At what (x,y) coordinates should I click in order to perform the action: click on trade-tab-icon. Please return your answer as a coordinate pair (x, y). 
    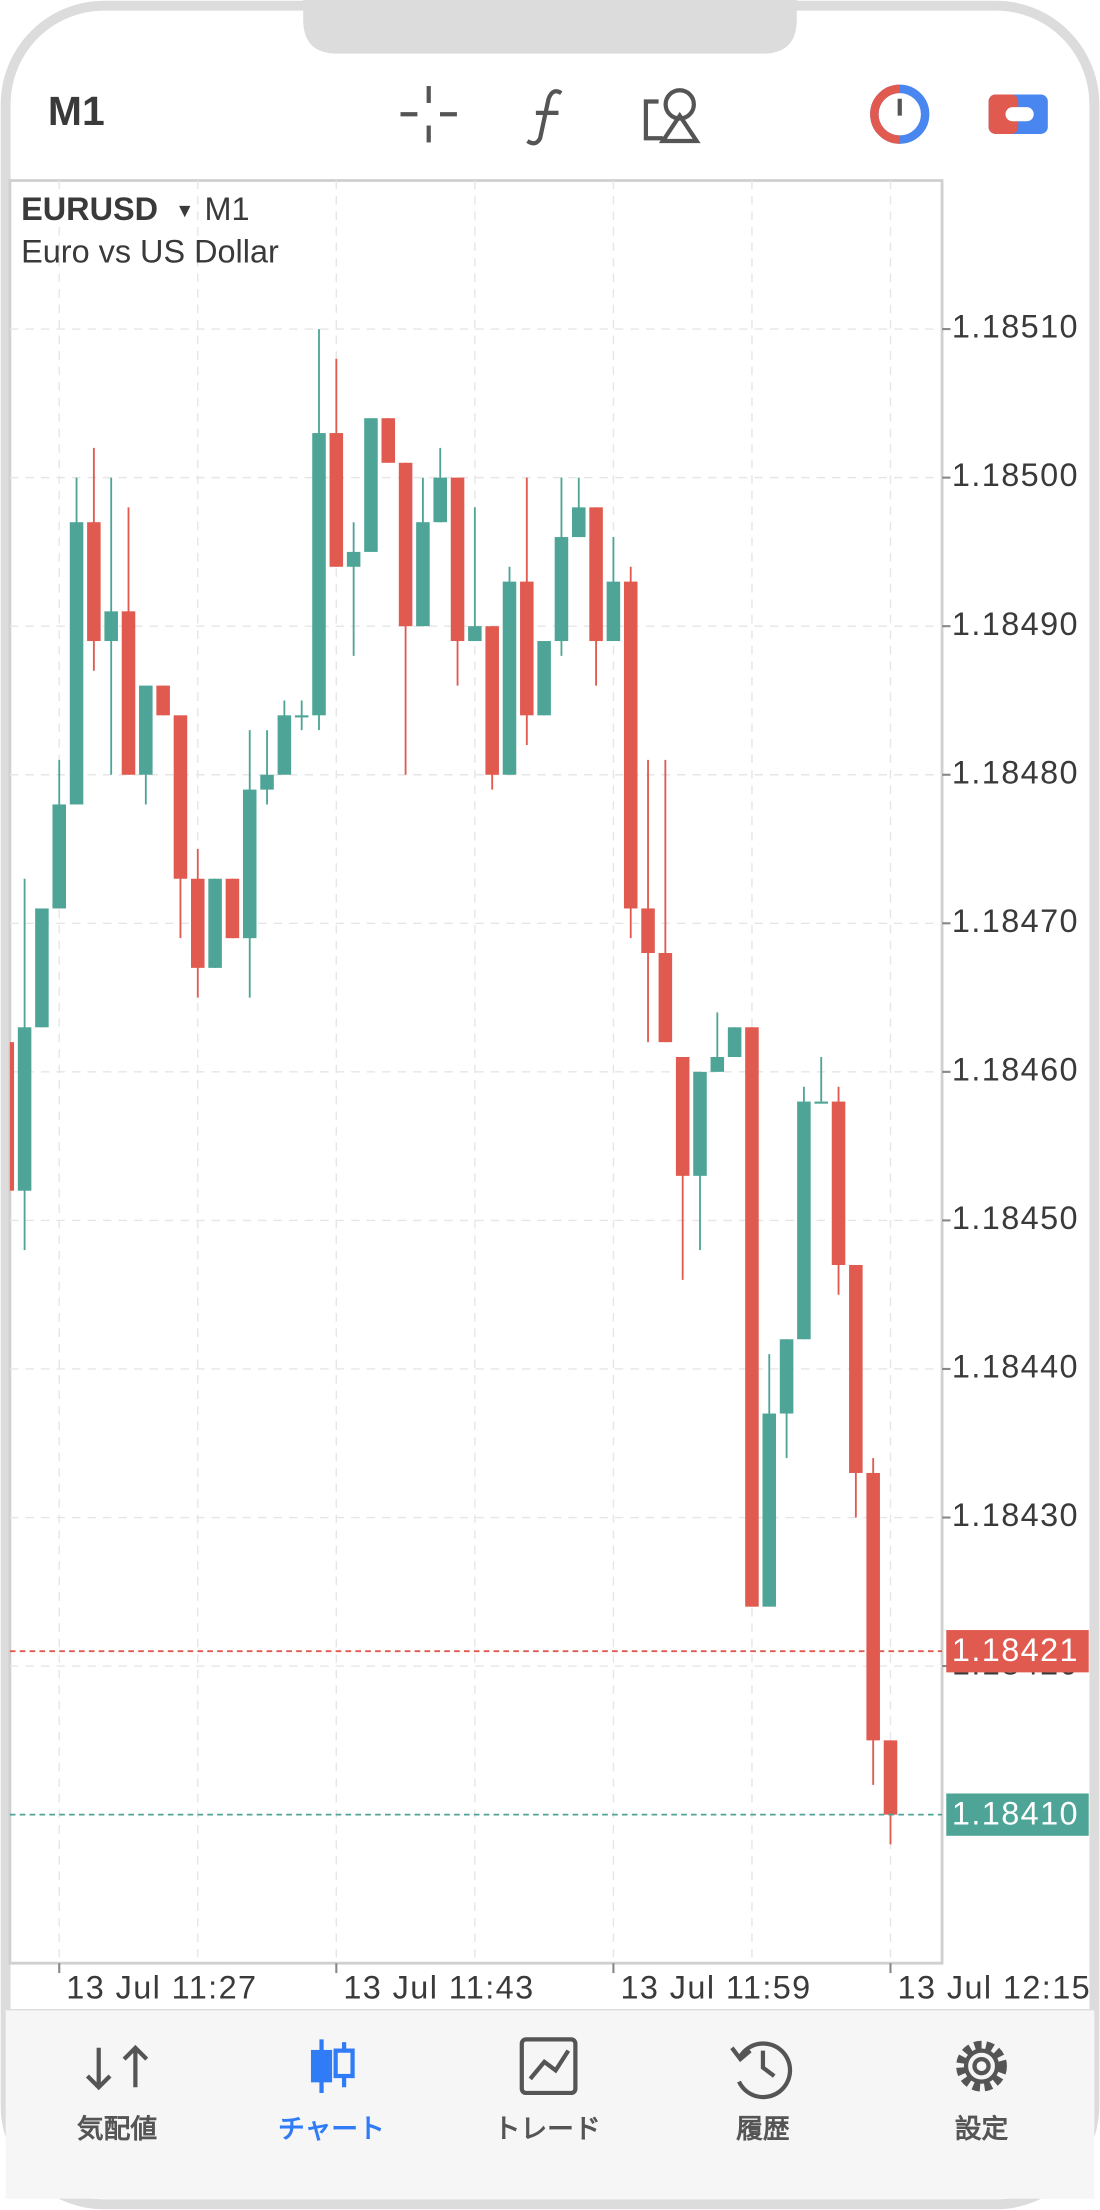
    Looking at the image, I should click on (548, 2066).